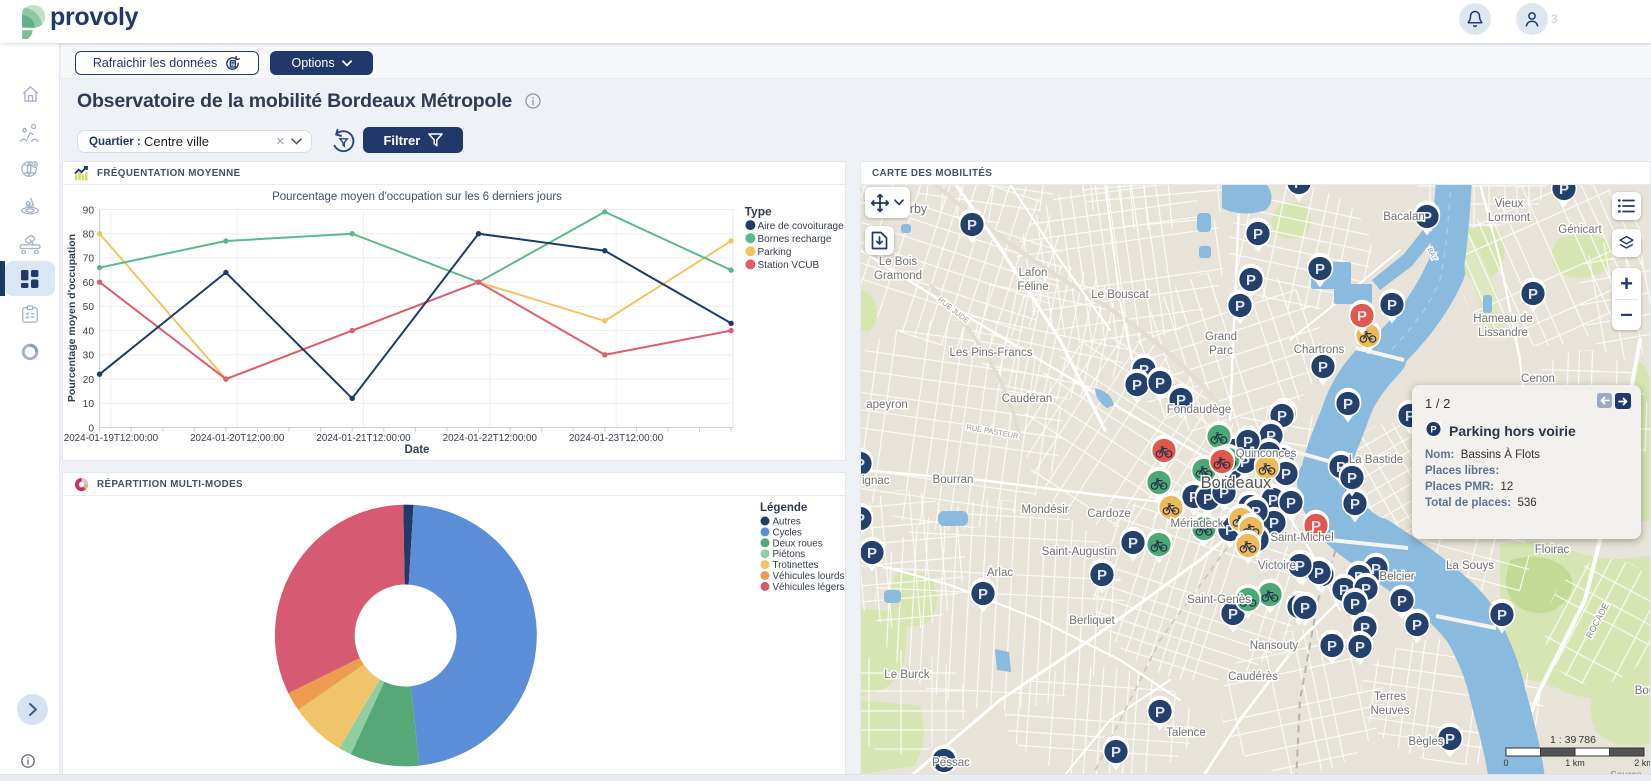 The width and height of the screenshot is (1651, 781). What do you see at coordinates (758, 211) in the screenshot?
I see `svg-text: Type` at bounding box center [758, 211].